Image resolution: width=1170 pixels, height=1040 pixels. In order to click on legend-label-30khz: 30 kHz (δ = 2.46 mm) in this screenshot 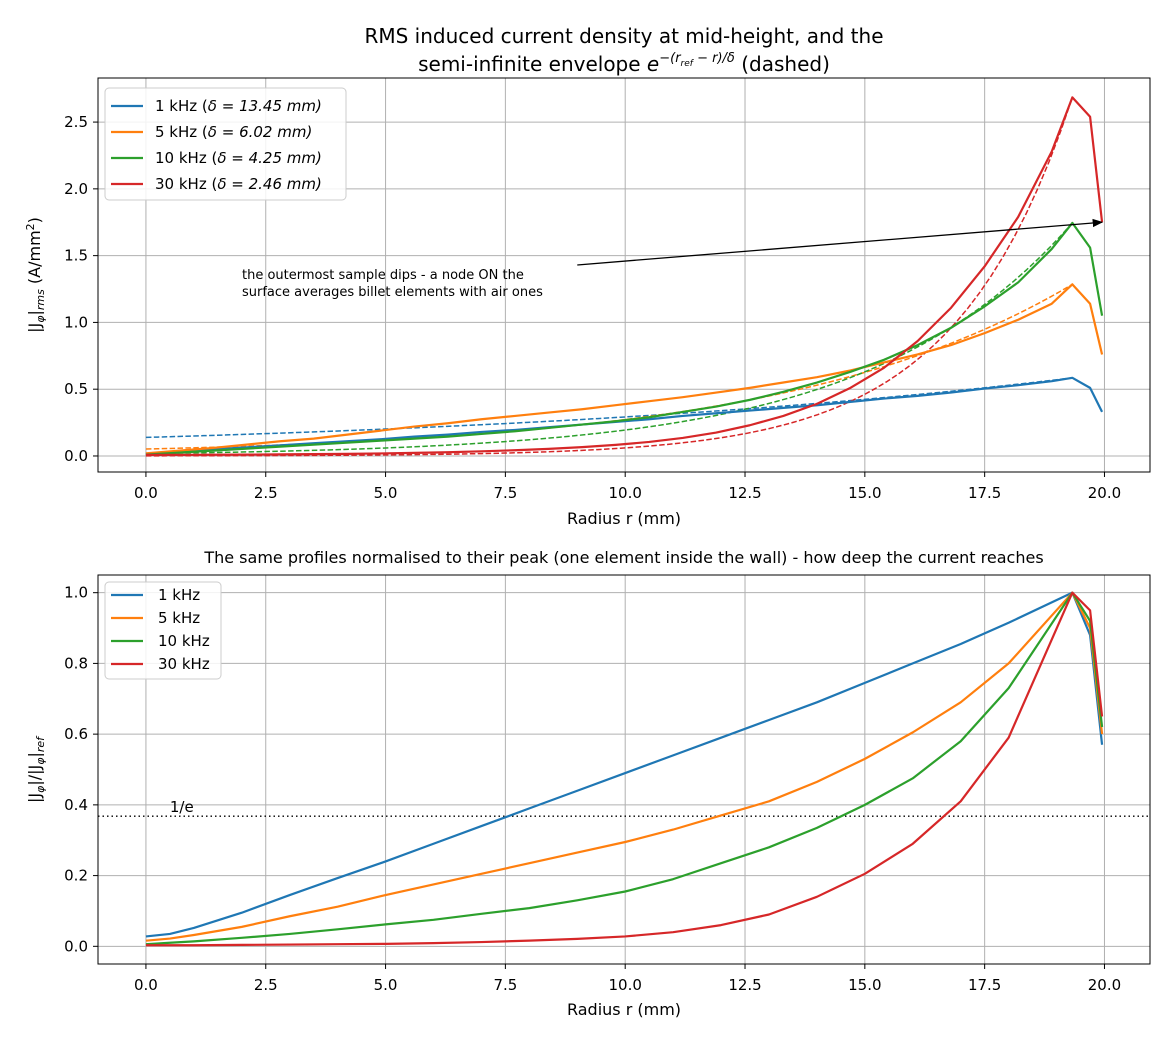, I will do `click(238, 184)`.